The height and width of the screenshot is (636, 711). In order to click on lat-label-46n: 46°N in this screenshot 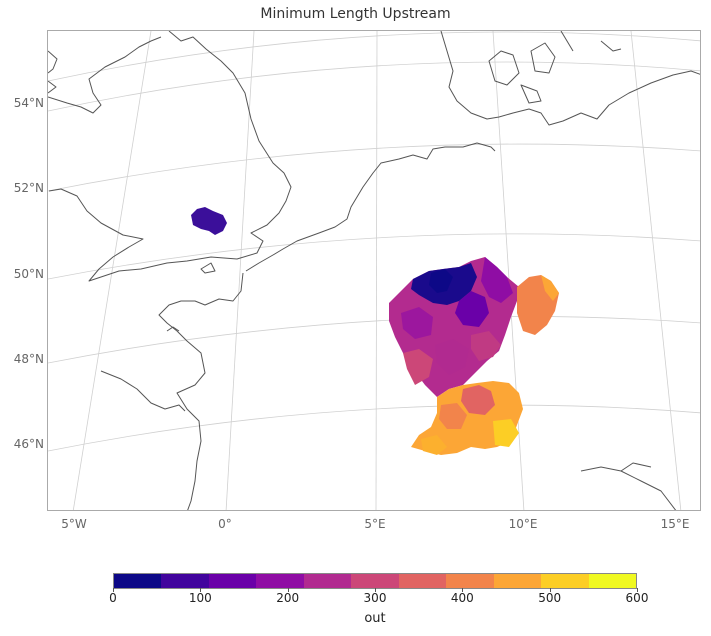, I will do `click(28, 444)`.